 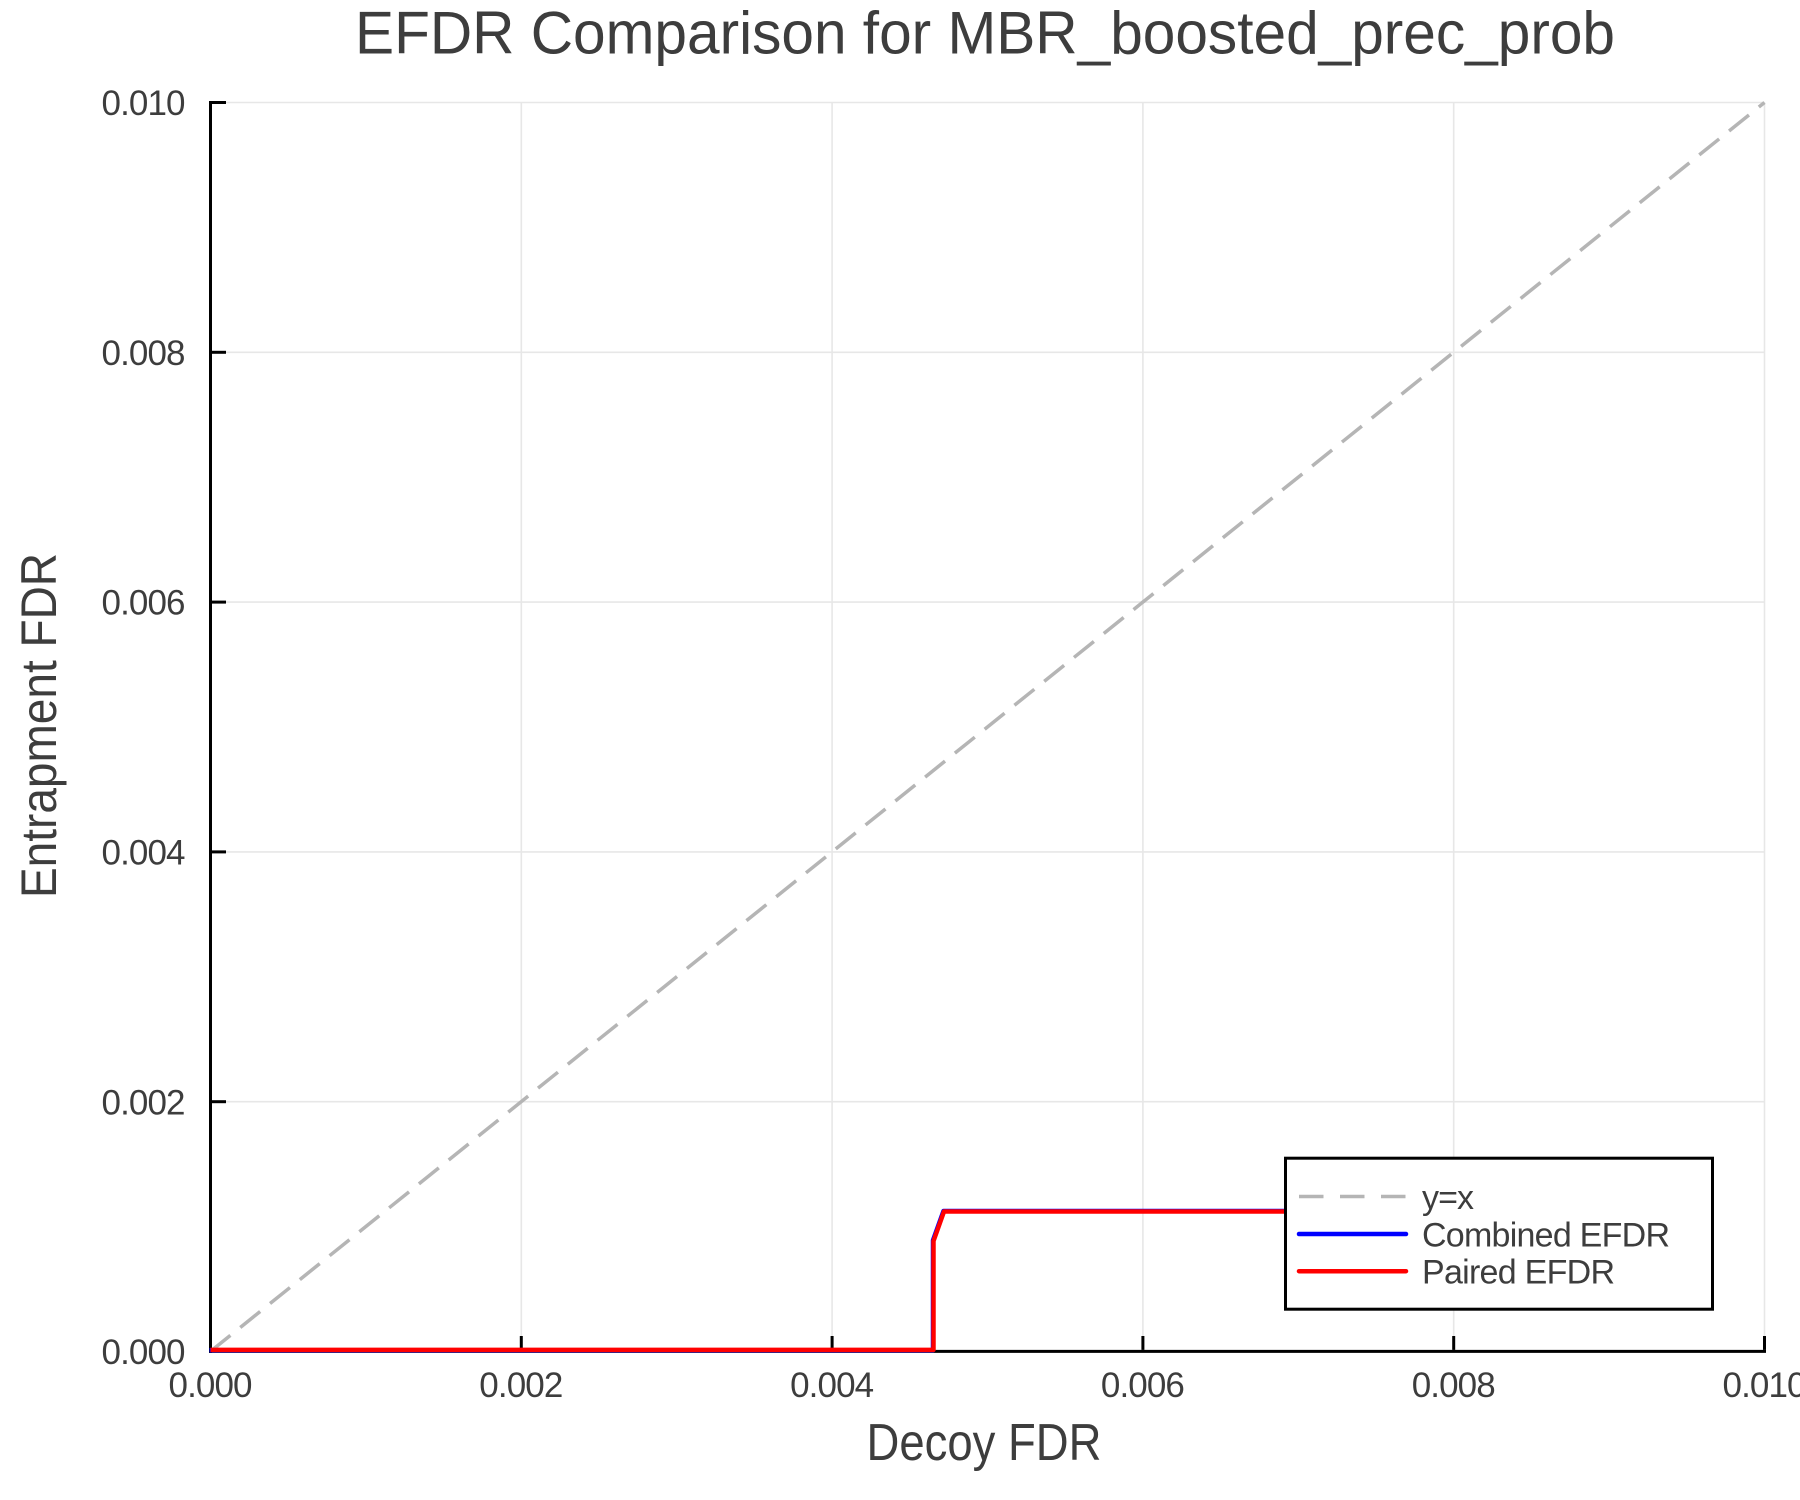 What do you see at coordinates (39, 725) in the screenshot?
I see `svg-text: Entrapment FDR` at bounding box center [39, 725].